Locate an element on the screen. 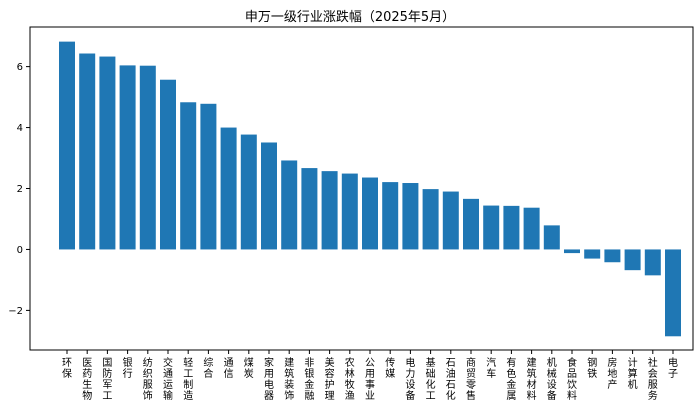  x-tick-label-17: 电力设备 is located at coordinates (410, 379).